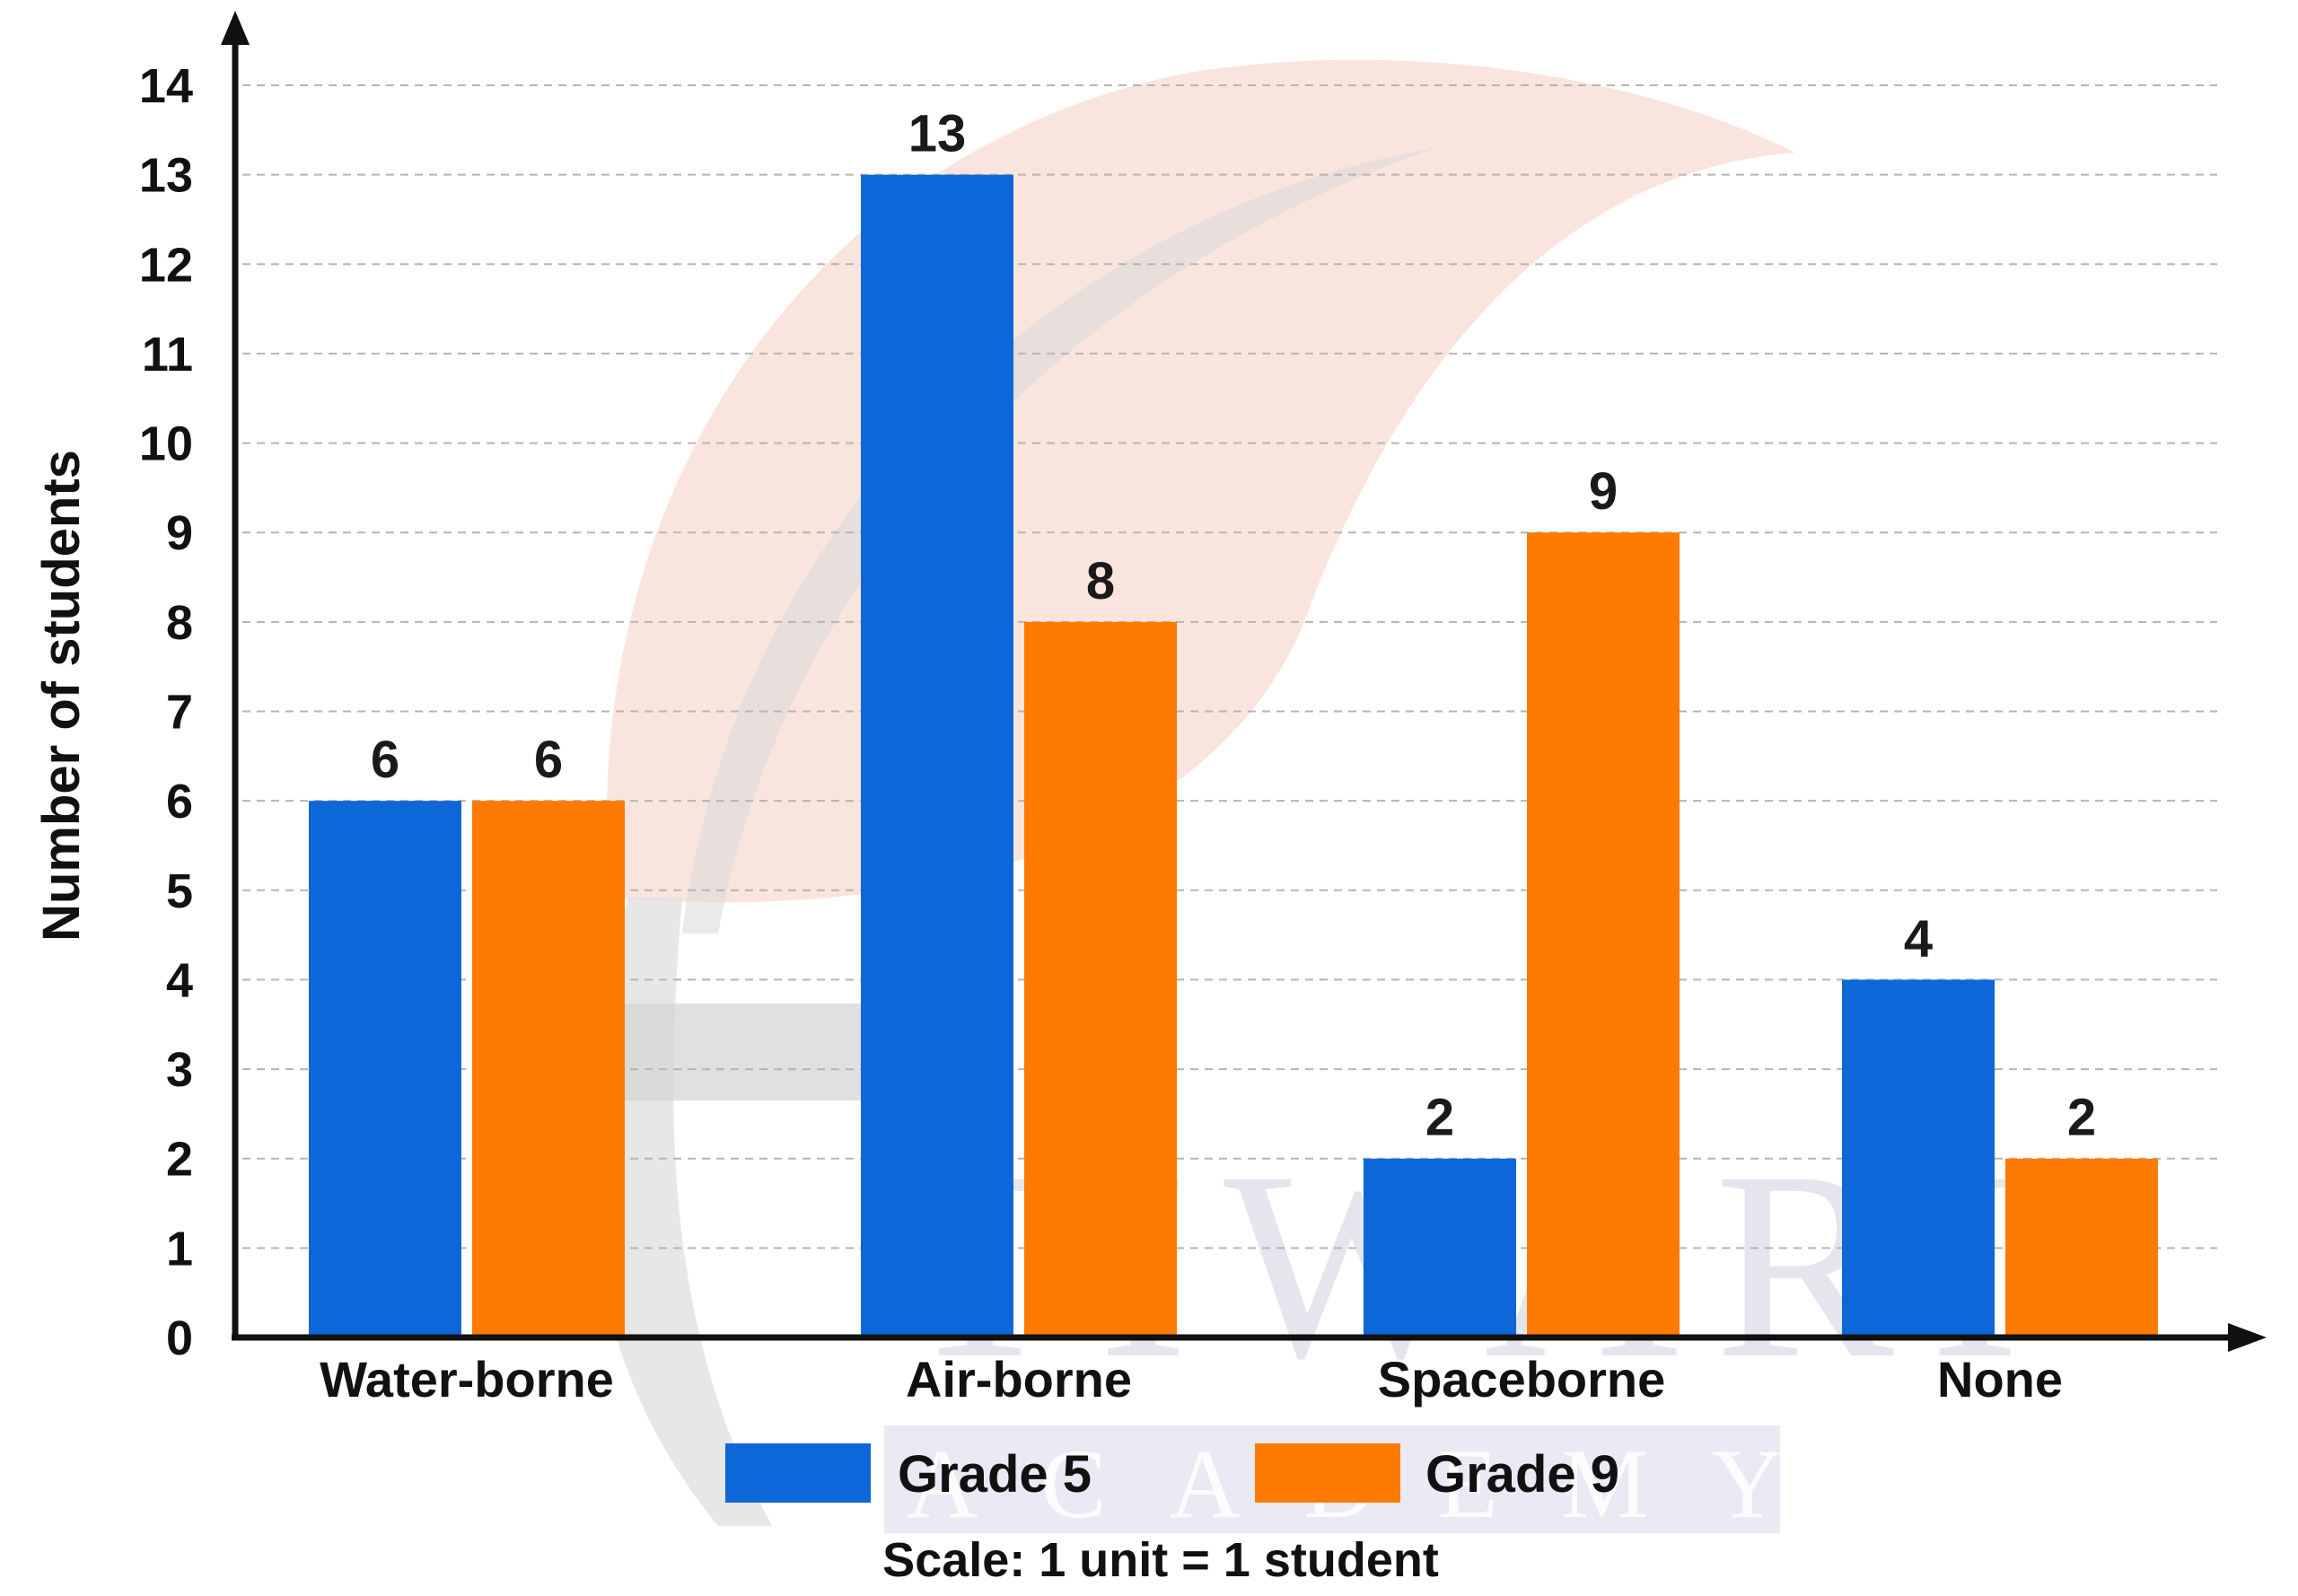 This screenshot has height=1596, width=2298. Describe the element at coordinates (467, 1379) in the screenshot. I see `x-tick-label: Water-borne` at that location.